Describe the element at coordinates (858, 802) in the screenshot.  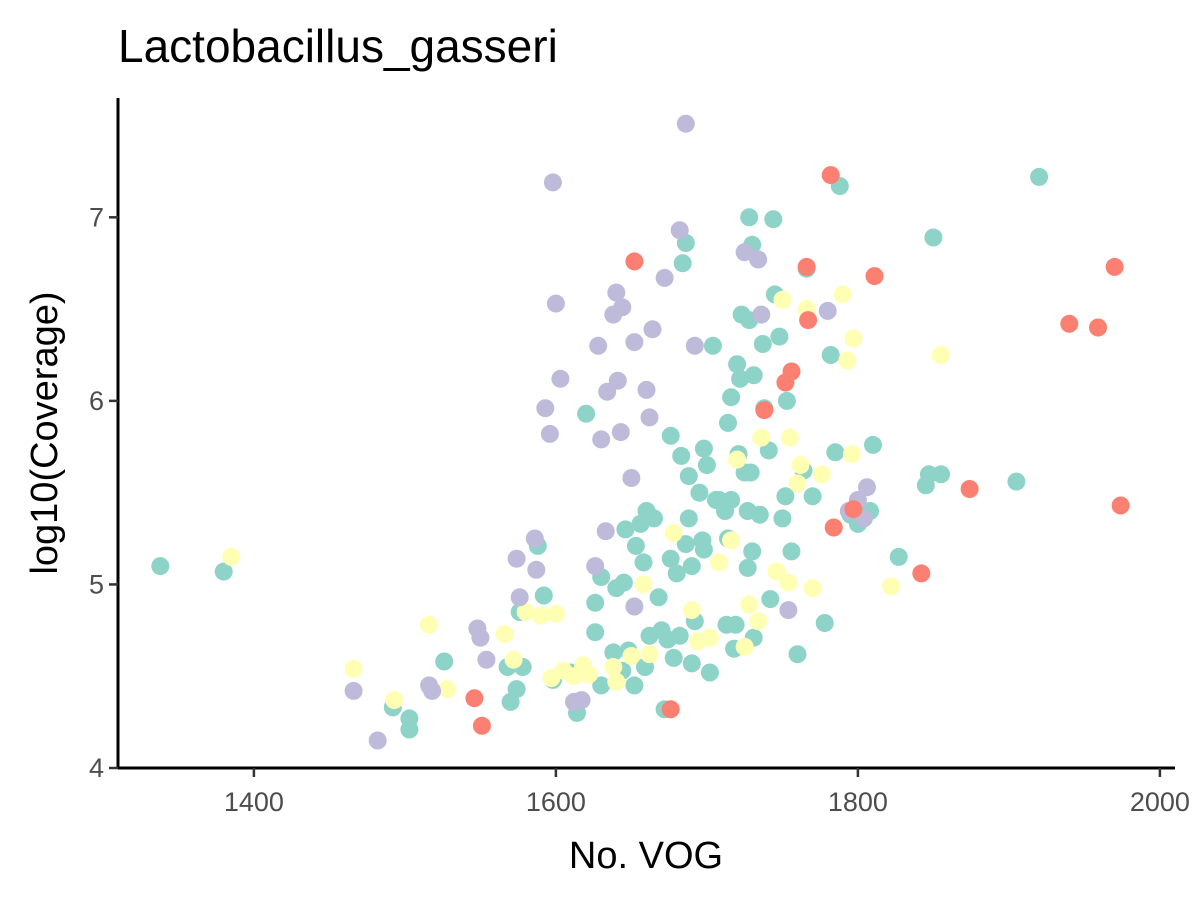
I see `x-tick-label: 1800` at that location.